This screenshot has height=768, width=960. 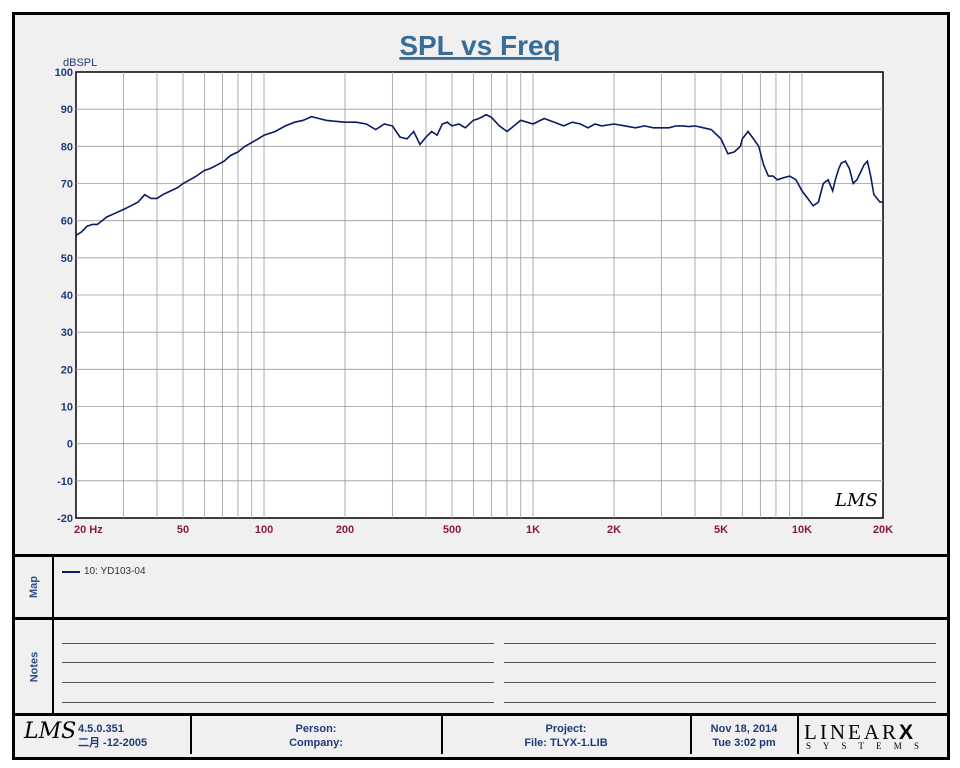 I want to click on x-tick-label: 20K, so click(x=883, y=530).